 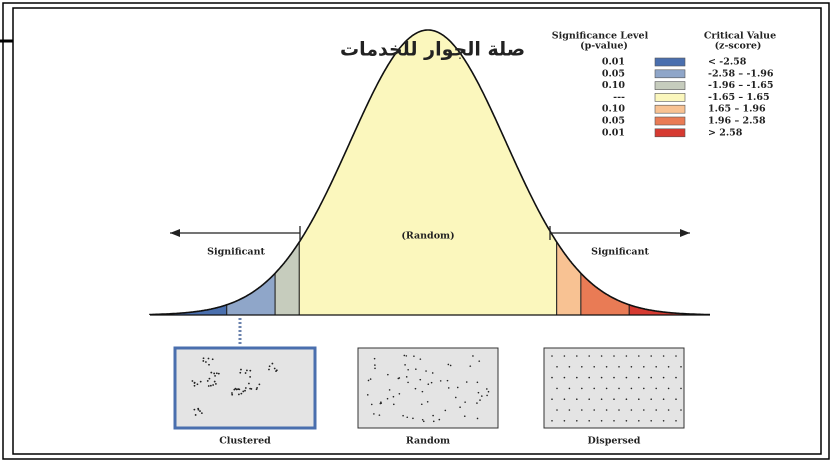 What do you see at coordinates (614, 388) in the screenshot?
I see `panel` at bounding box center [614, 388].